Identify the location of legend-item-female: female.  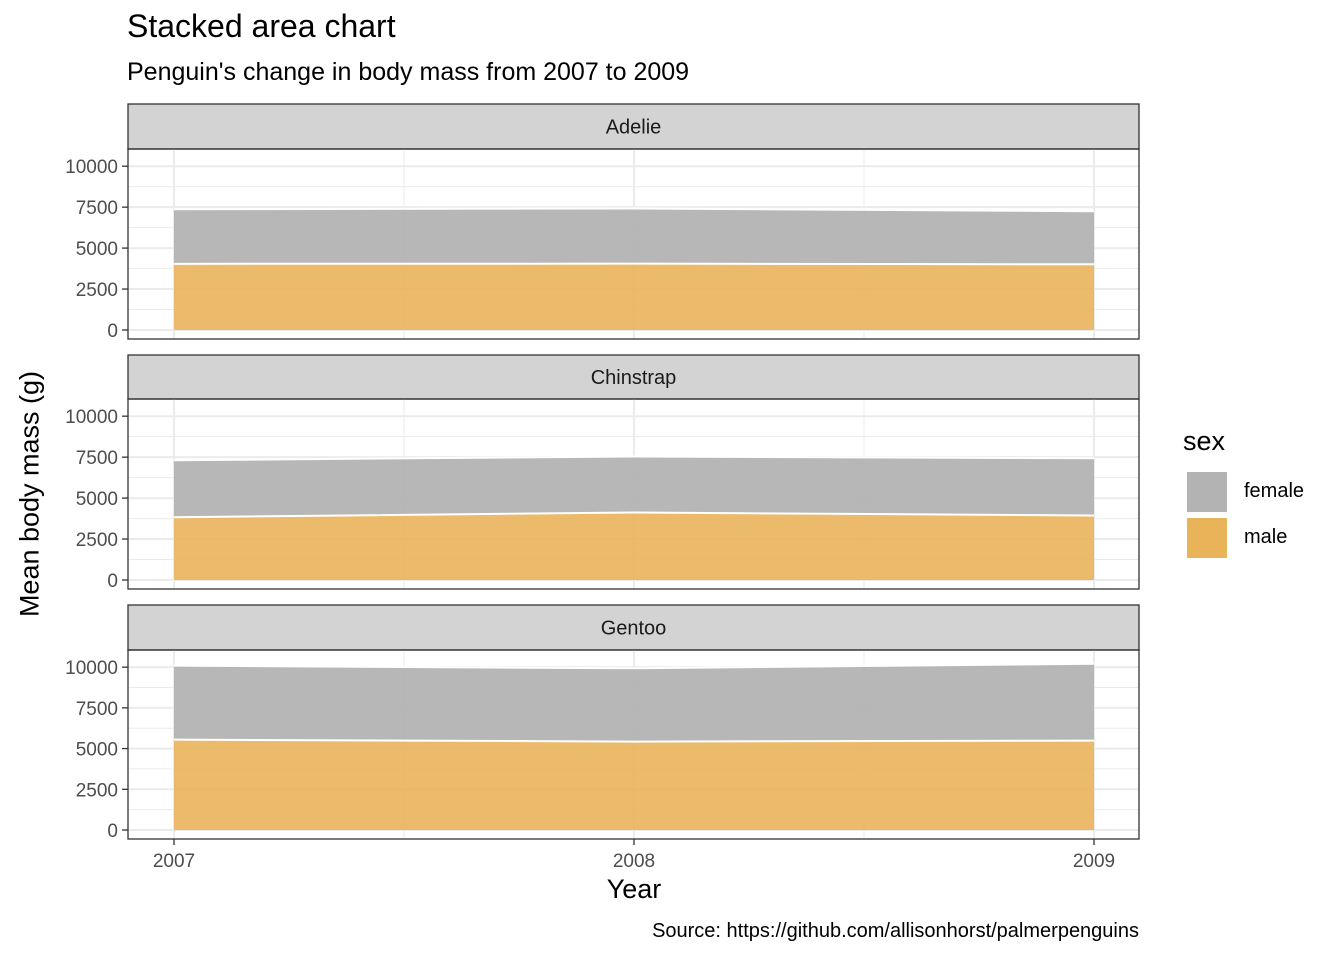
(1265, 492).